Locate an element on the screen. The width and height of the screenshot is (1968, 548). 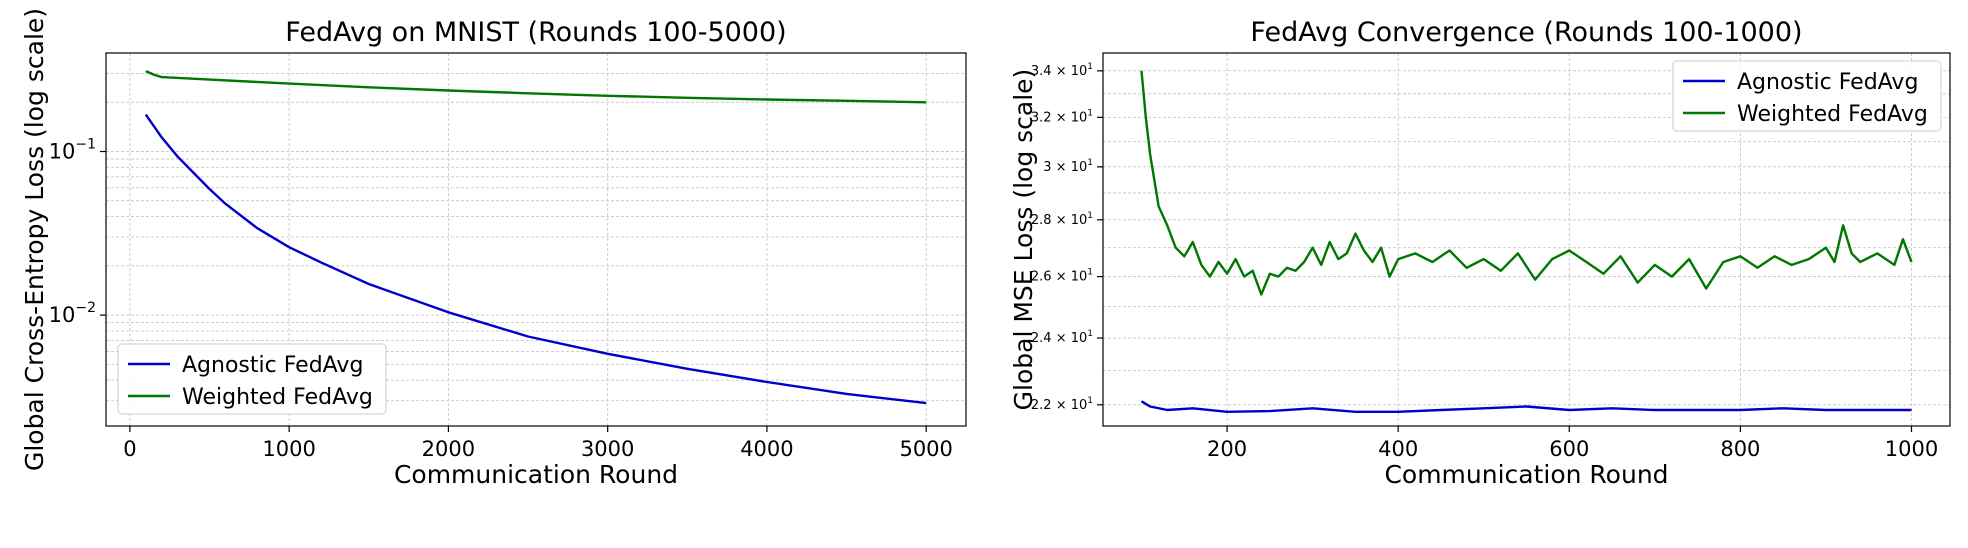
y-tick-label: 2.8 × 10¹ is located at coordinates (1062, 219).